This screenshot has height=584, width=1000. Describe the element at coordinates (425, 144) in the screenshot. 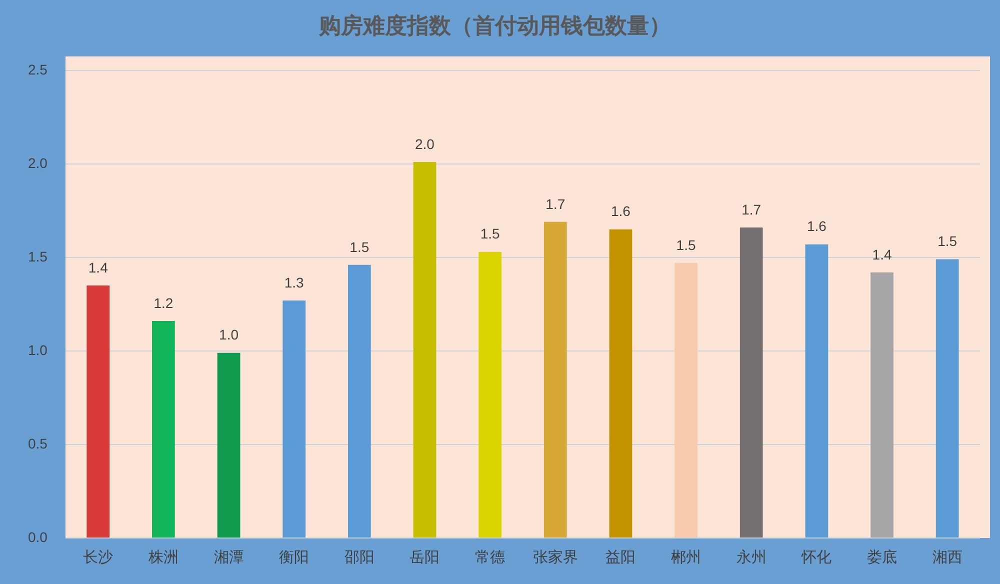

I see `data-label: 2.0` at that location.